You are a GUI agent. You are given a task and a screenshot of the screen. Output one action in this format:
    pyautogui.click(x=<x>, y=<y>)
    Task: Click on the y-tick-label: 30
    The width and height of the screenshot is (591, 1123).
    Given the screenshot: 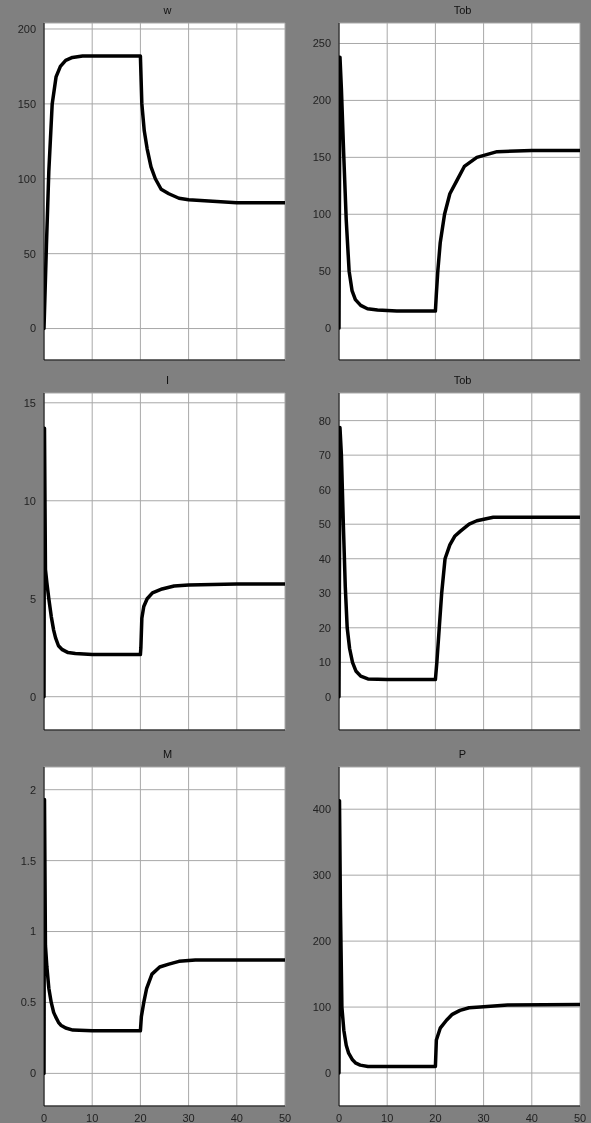 What is the action you would take?
    pyautogui.click(x=324, y=593)
    